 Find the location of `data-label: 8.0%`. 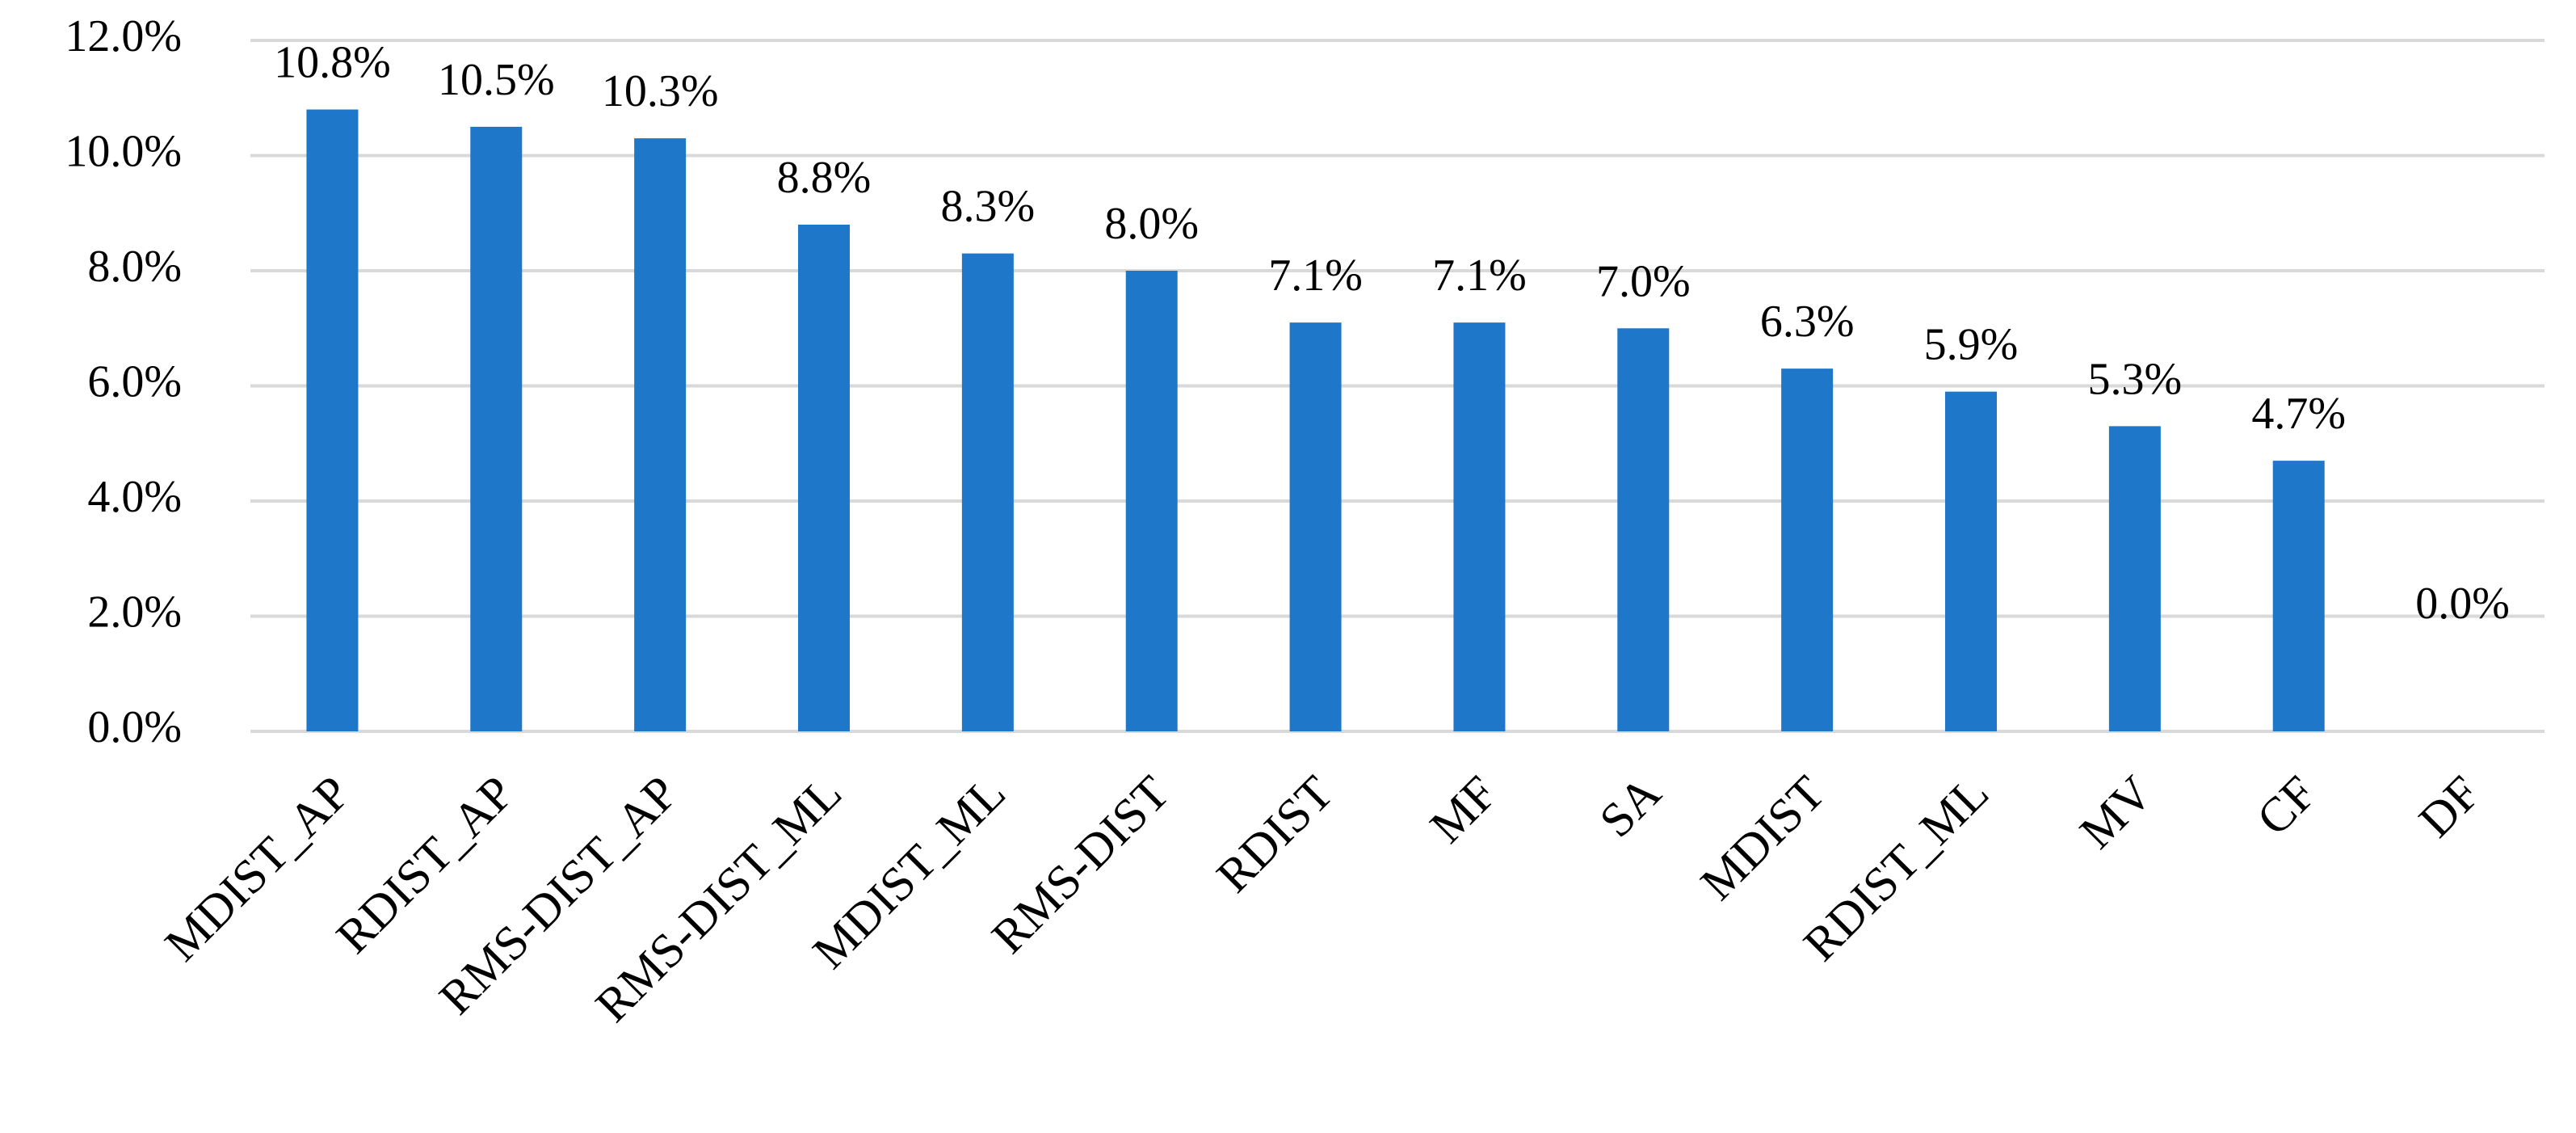

data-label: 8.0% is located at coordinates (1151, 224).